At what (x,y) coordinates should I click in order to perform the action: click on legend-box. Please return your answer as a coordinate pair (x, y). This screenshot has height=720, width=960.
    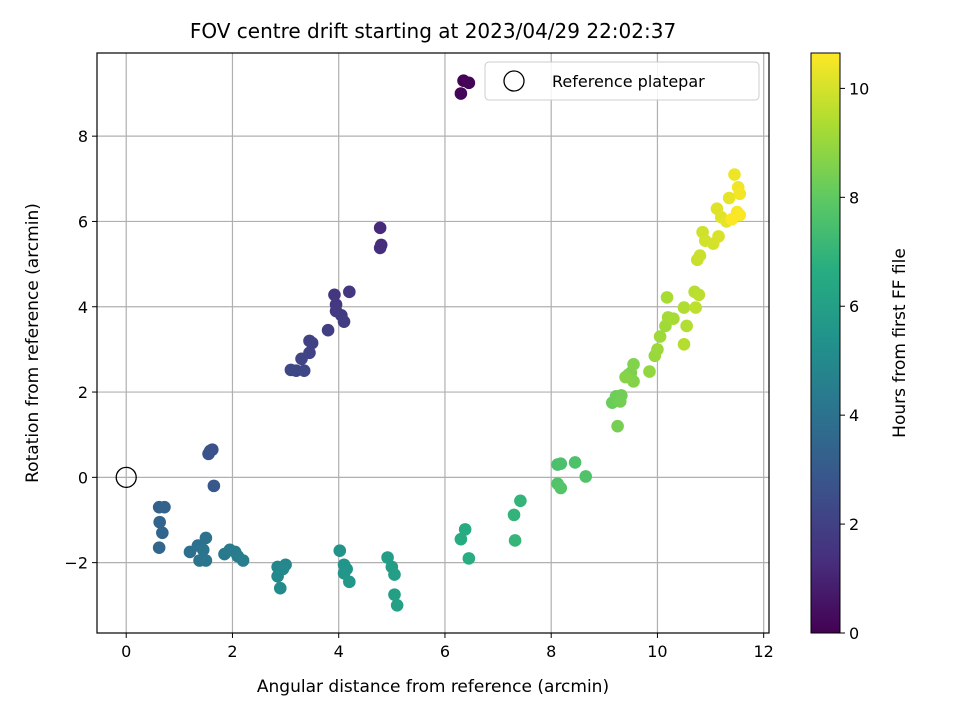
    Looking at the image, I should click on (622, 81).